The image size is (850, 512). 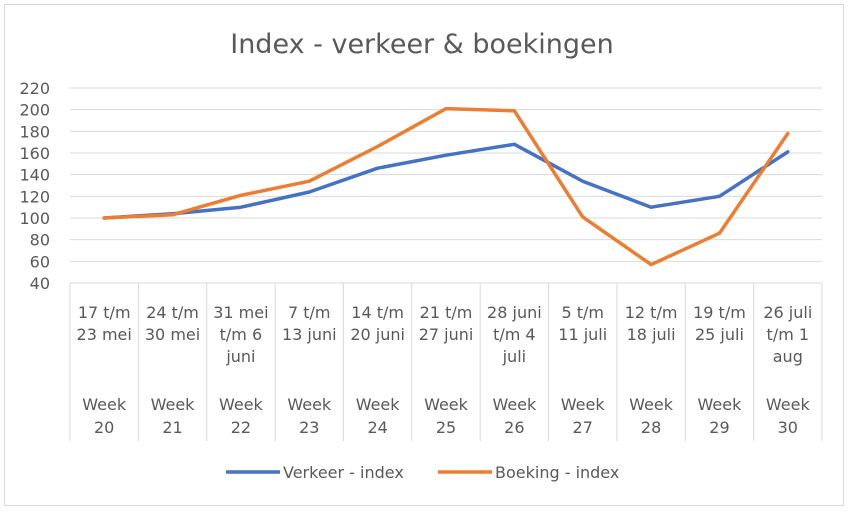 I want to click on x-tick-label: 26 juli, so click(x=787, y=312).